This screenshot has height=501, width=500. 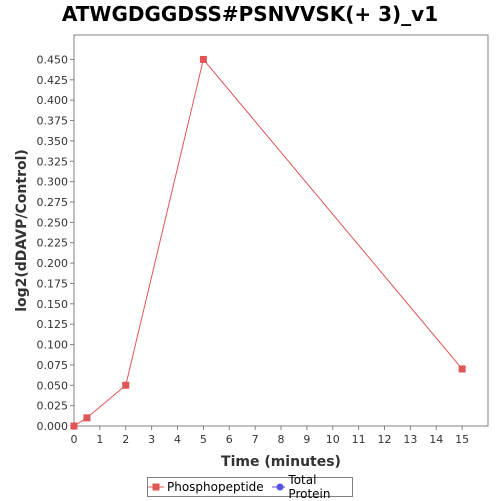 What do you see at coordinates (53, 406) in the screenshot?
I see `y-tick-label: 0.025` at bounding box center [53, 406].